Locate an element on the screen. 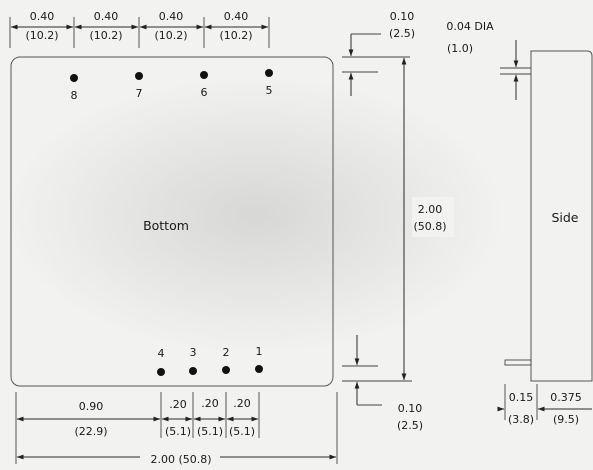 The width and height of the screenshot is (593, 470). pitch-bottom-2-mm: (5.1) is located at coordinates (210, 431).